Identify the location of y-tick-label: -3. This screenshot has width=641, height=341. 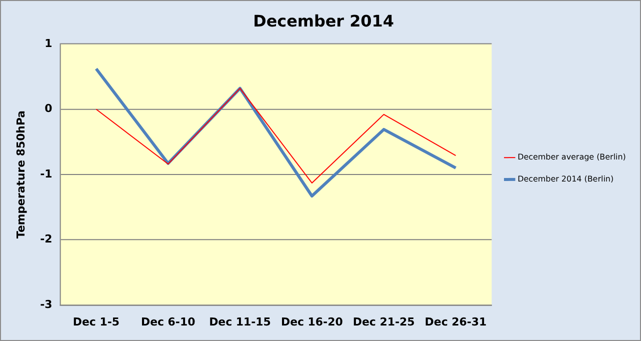
(46, 304).